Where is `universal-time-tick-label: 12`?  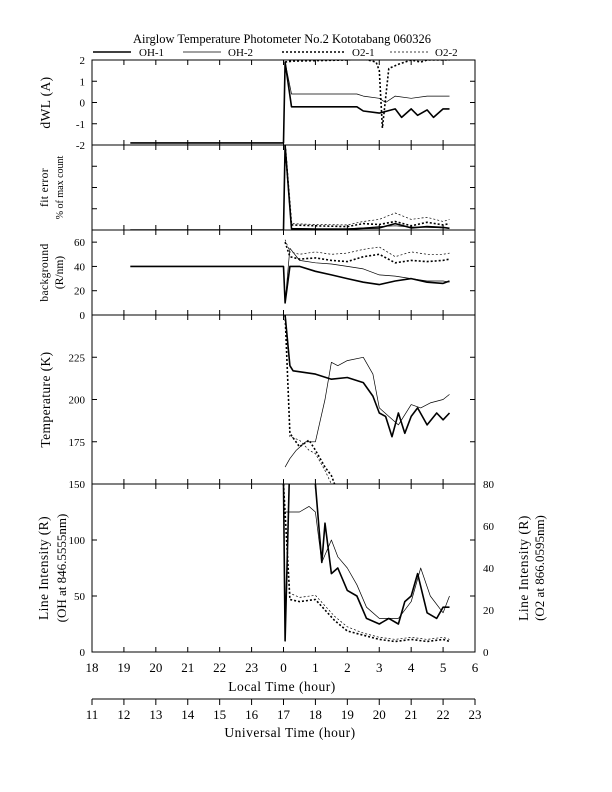 universal-time-tick-label: 12 is located at coordinates (123, 714).